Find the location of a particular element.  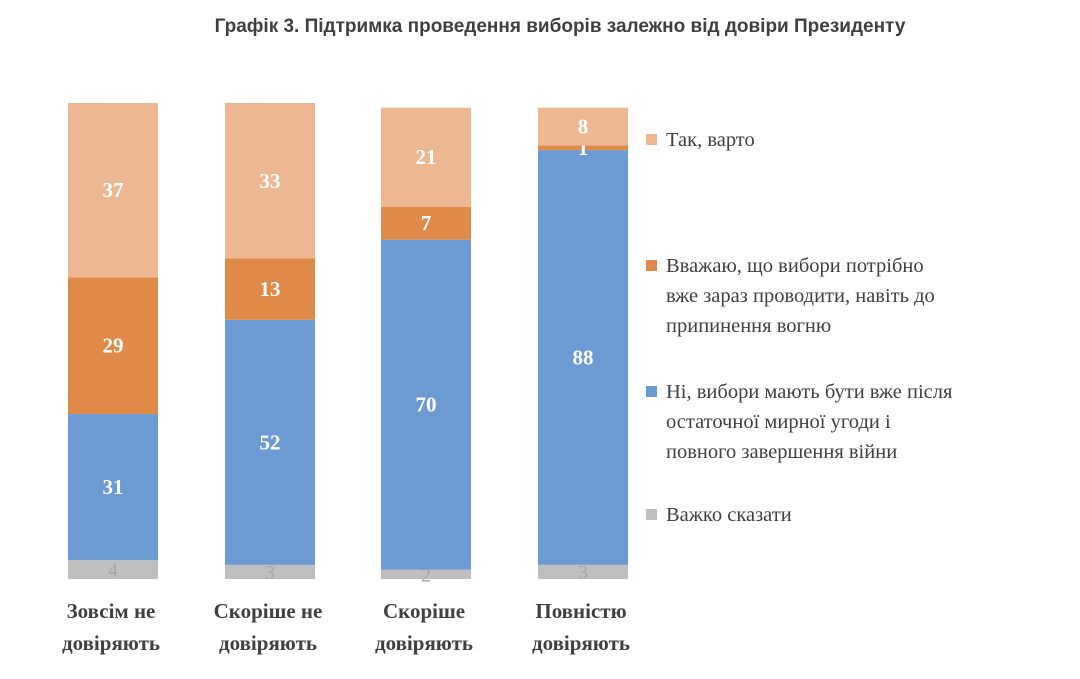

data-label: 88 is located at coordinates (583, 358).